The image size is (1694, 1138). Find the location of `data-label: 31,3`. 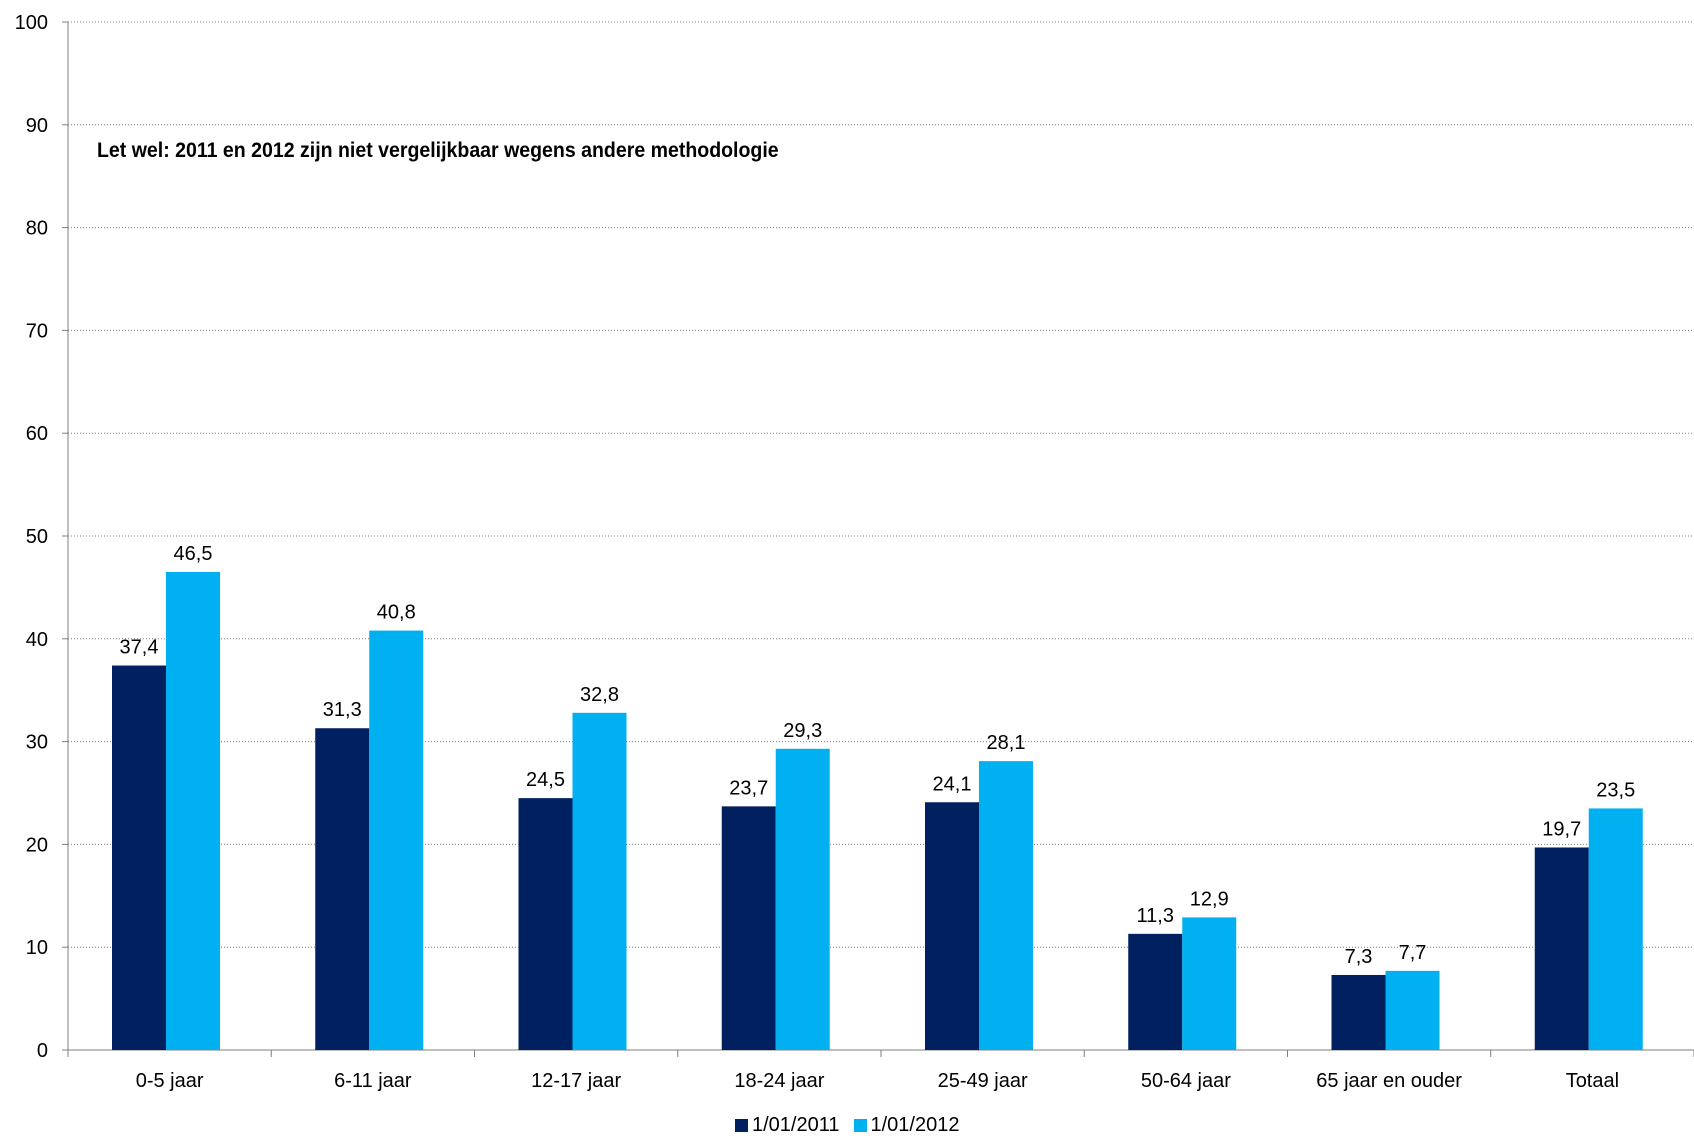

data-label: 31,3 is located at coordinates (342, 710).